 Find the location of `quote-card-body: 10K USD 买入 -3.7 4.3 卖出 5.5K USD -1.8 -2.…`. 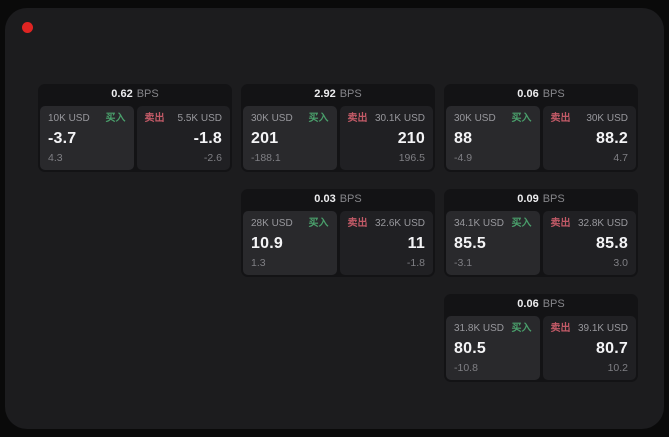

quote-card-body: 10K USD 买入 -3.7 4.3 卖出 5.5K USD -1.8 -2.… is located at coordinates (135, 138).